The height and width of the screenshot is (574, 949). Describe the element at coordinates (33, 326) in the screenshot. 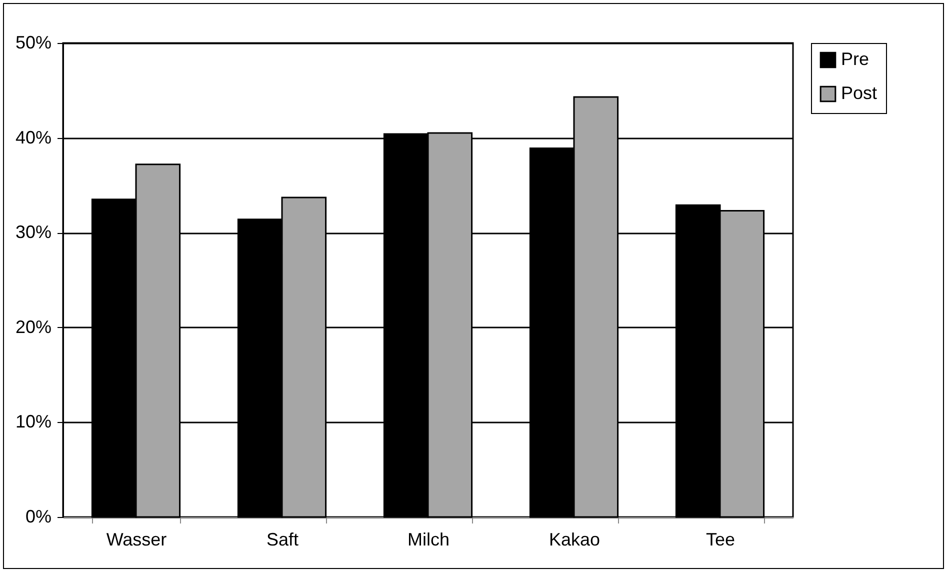

I see `y-tick-label: 20%` at that location.